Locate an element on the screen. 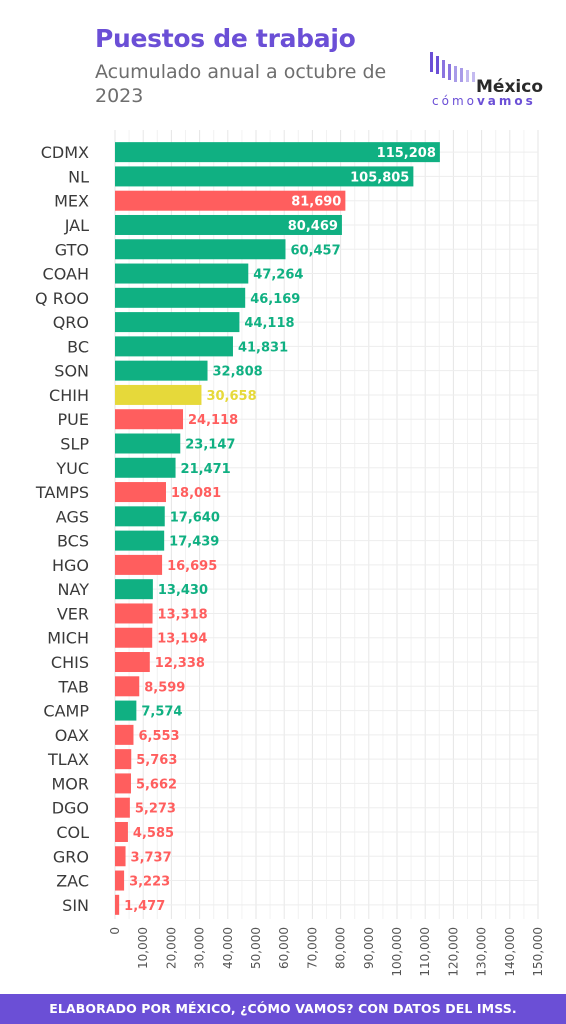 This screenshot has height=1024, width=566. category-label: BCS is located at coordinates (73, 541).